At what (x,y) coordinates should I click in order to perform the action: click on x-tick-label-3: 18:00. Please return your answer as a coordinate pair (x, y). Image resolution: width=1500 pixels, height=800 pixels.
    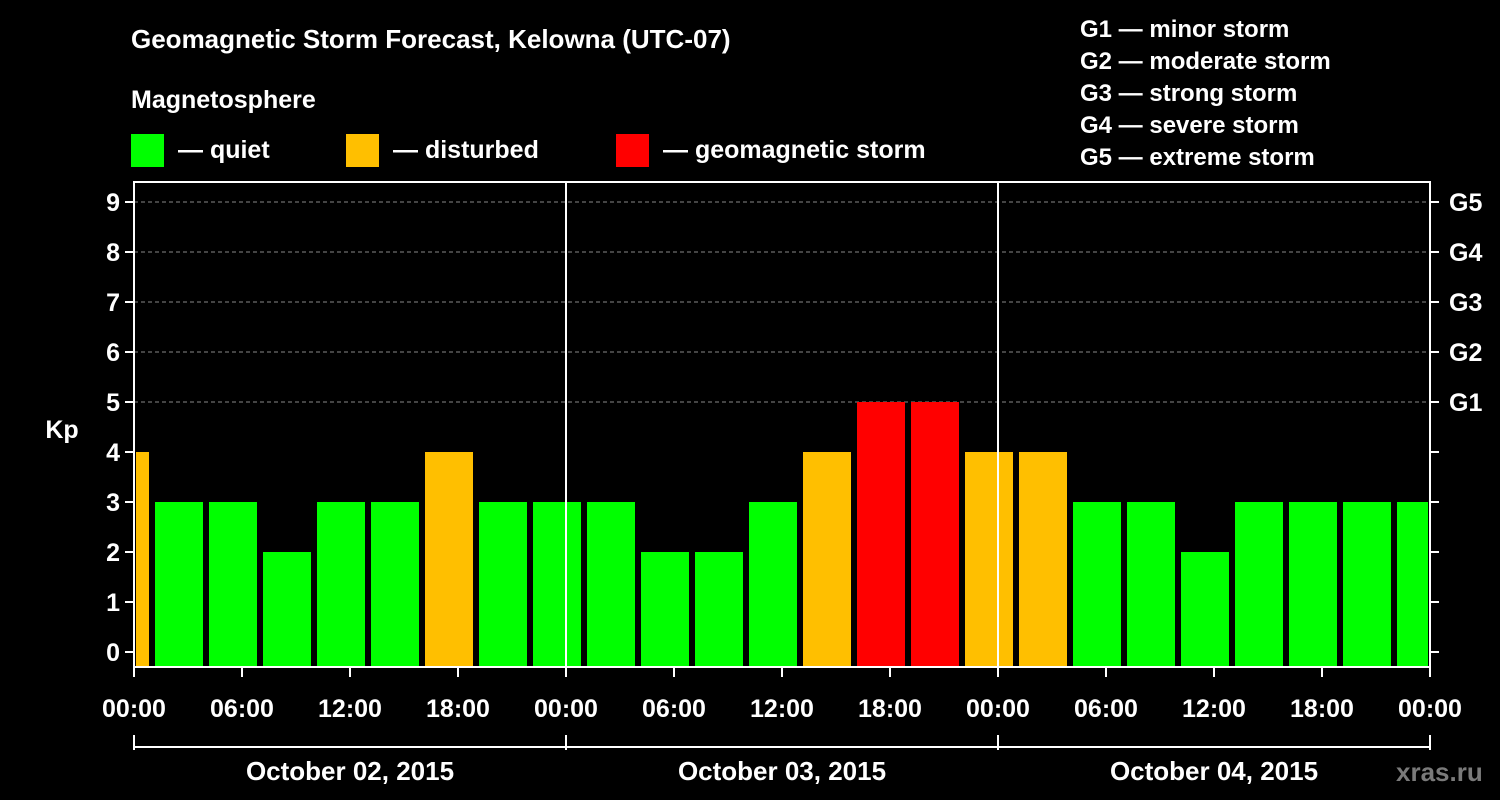
    Looking at the image, I should click on (458, 709).